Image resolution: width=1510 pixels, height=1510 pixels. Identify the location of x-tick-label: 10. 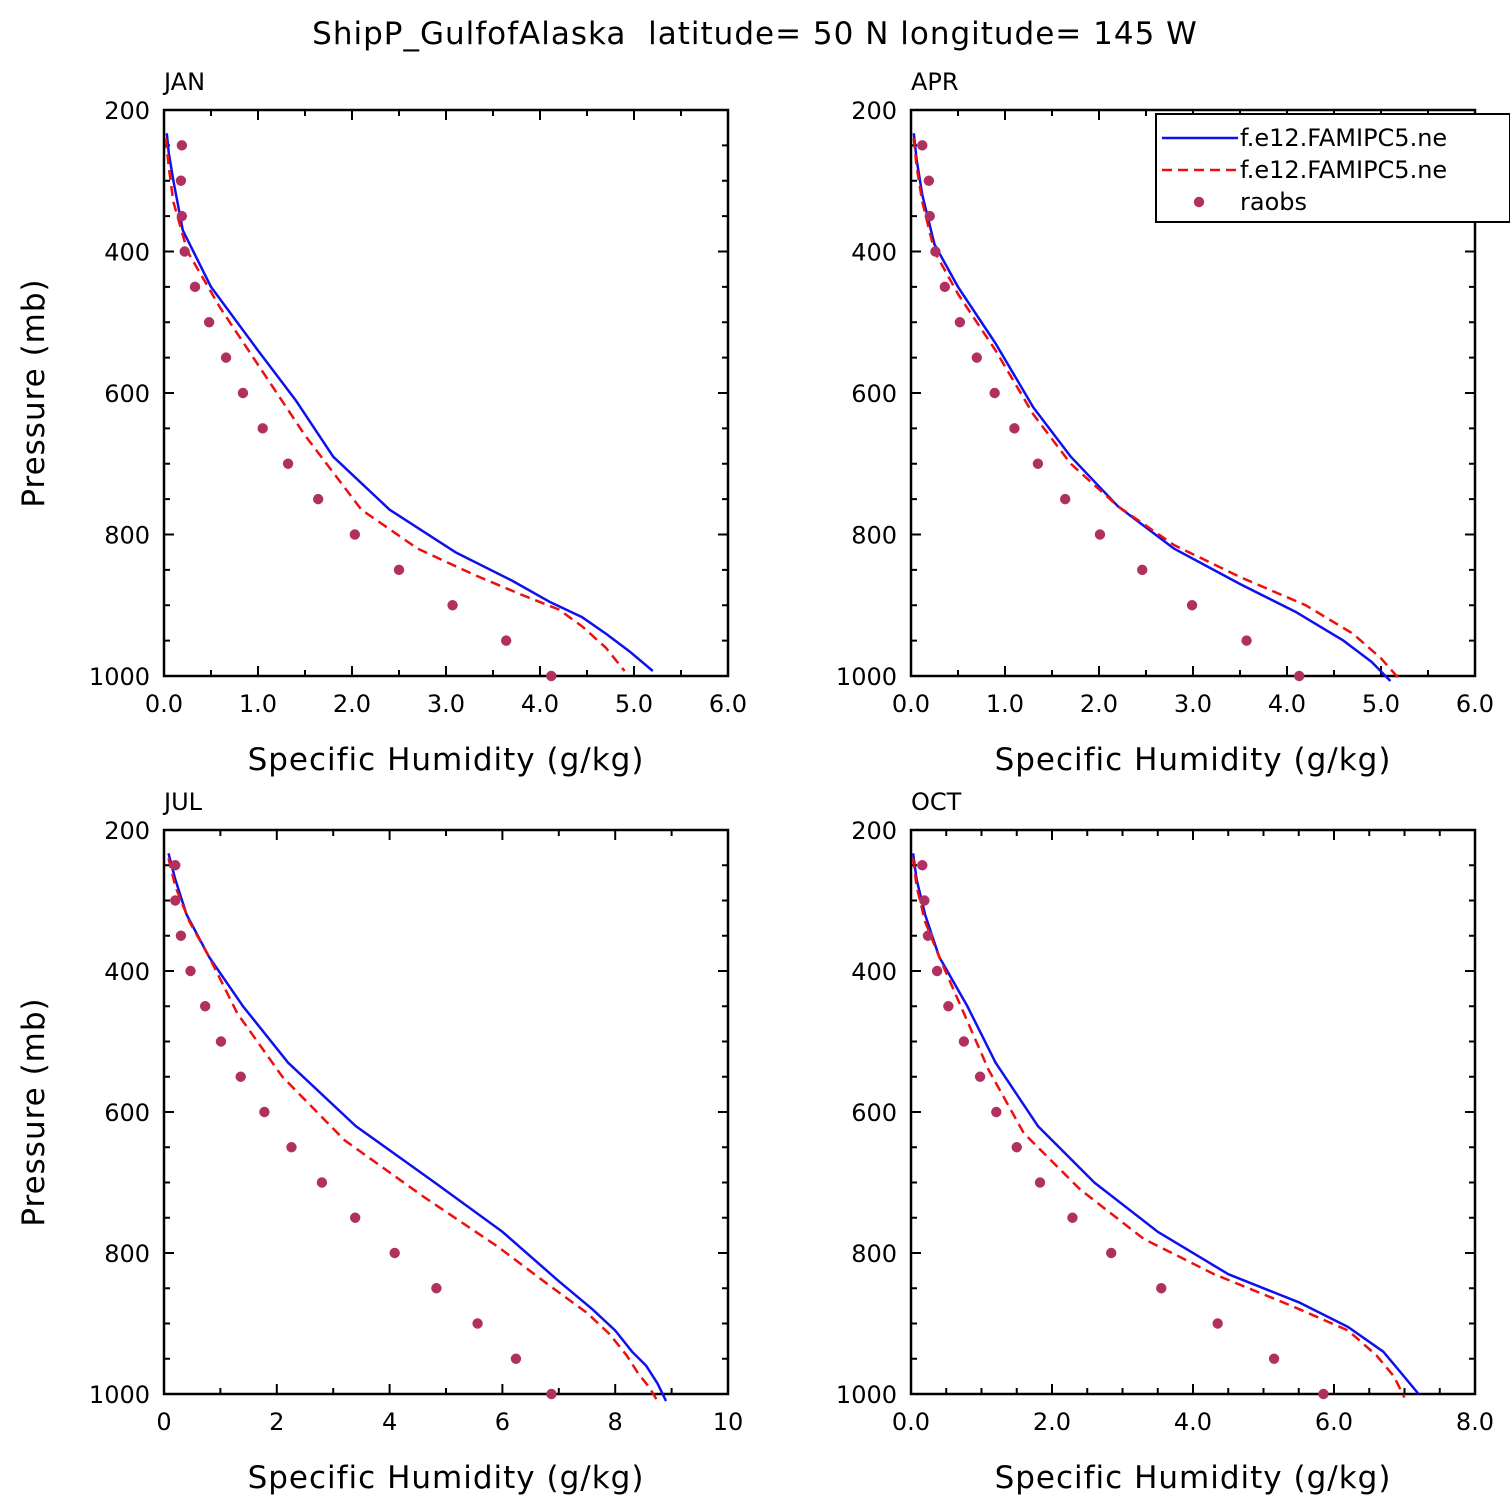
(728, 1422).